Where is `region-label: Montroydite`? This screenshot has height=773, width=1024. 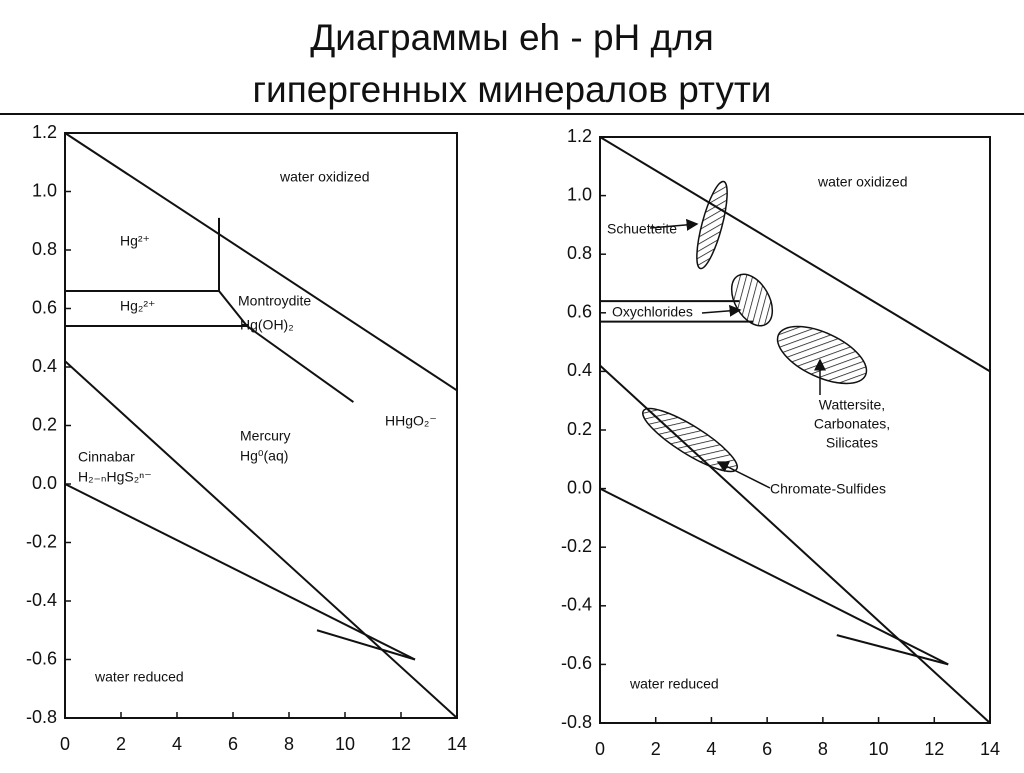
region-label: Montroydite is located at coordinates (274, 301).